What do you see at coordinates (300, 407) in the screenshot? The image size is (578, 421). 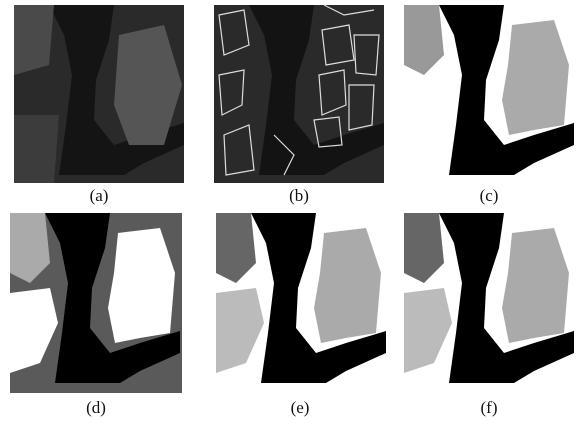 I see `panel-label: (e)` at bounding box center [300, 407].